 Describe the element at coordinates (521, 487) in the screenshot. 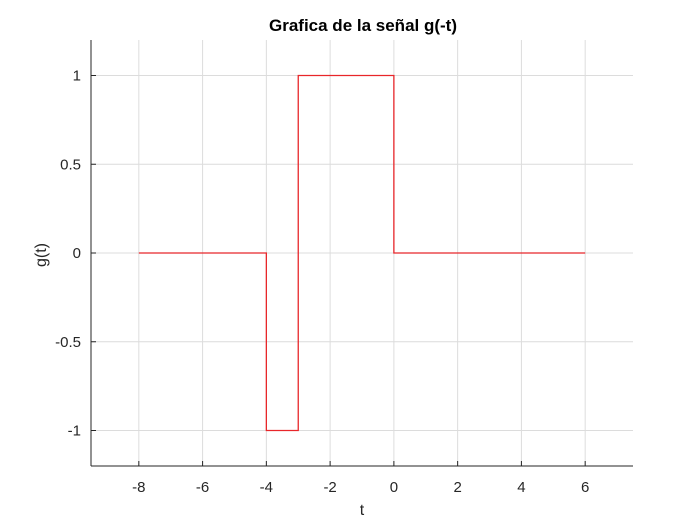

I see `x-tick-label-6: 4` at that location.